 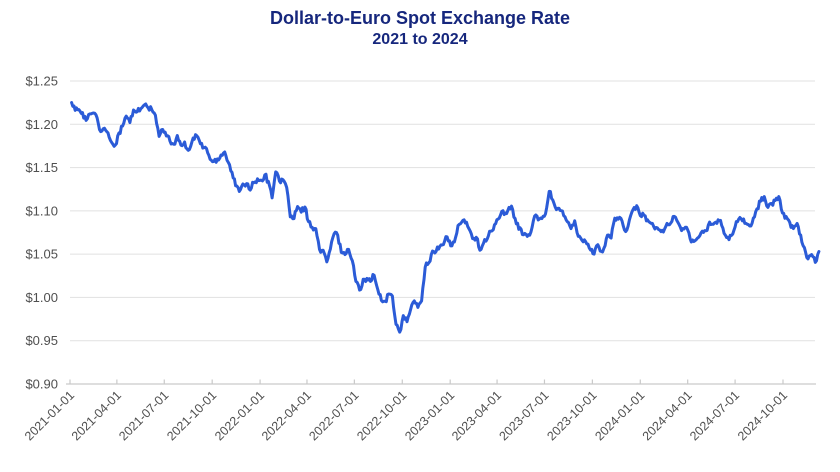 I want to click on x-axis-tick-label: 2021-04-01, so click(x=96, y=415).